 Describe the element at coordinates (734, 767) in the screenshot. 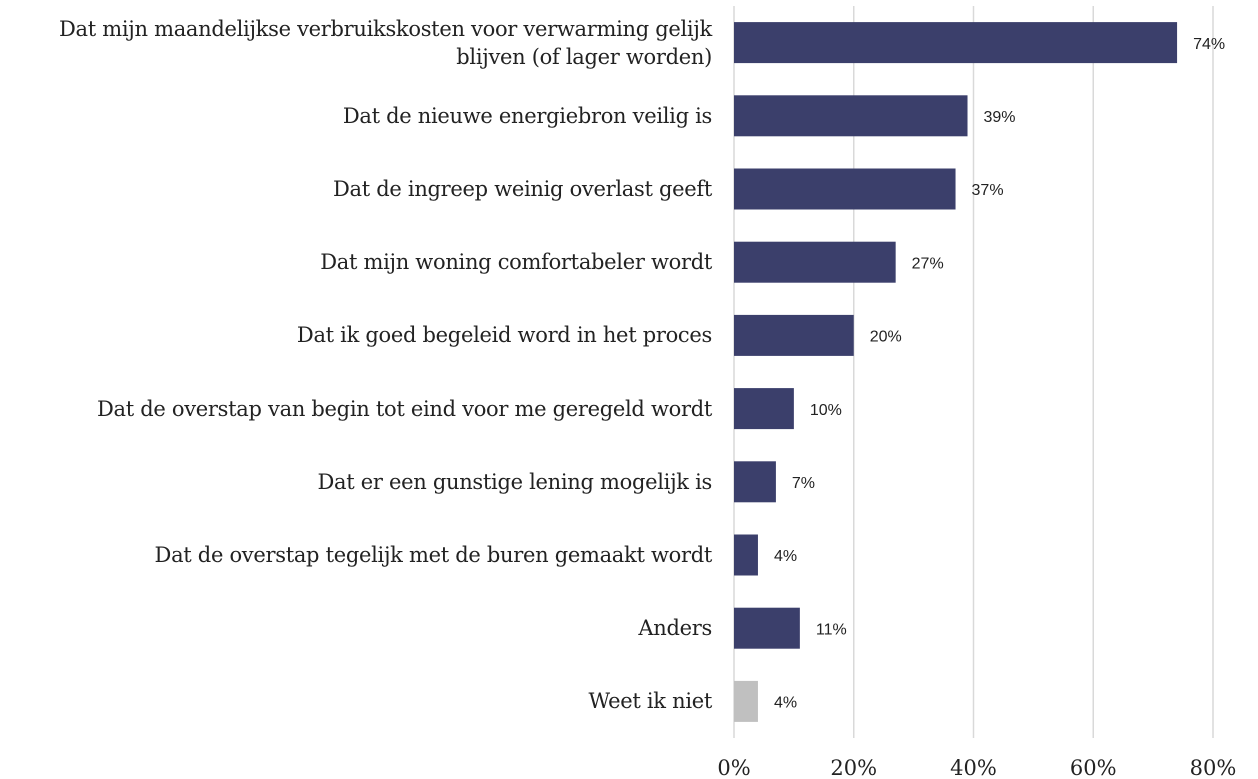

I see `x-tick-label: 0%` at that location.